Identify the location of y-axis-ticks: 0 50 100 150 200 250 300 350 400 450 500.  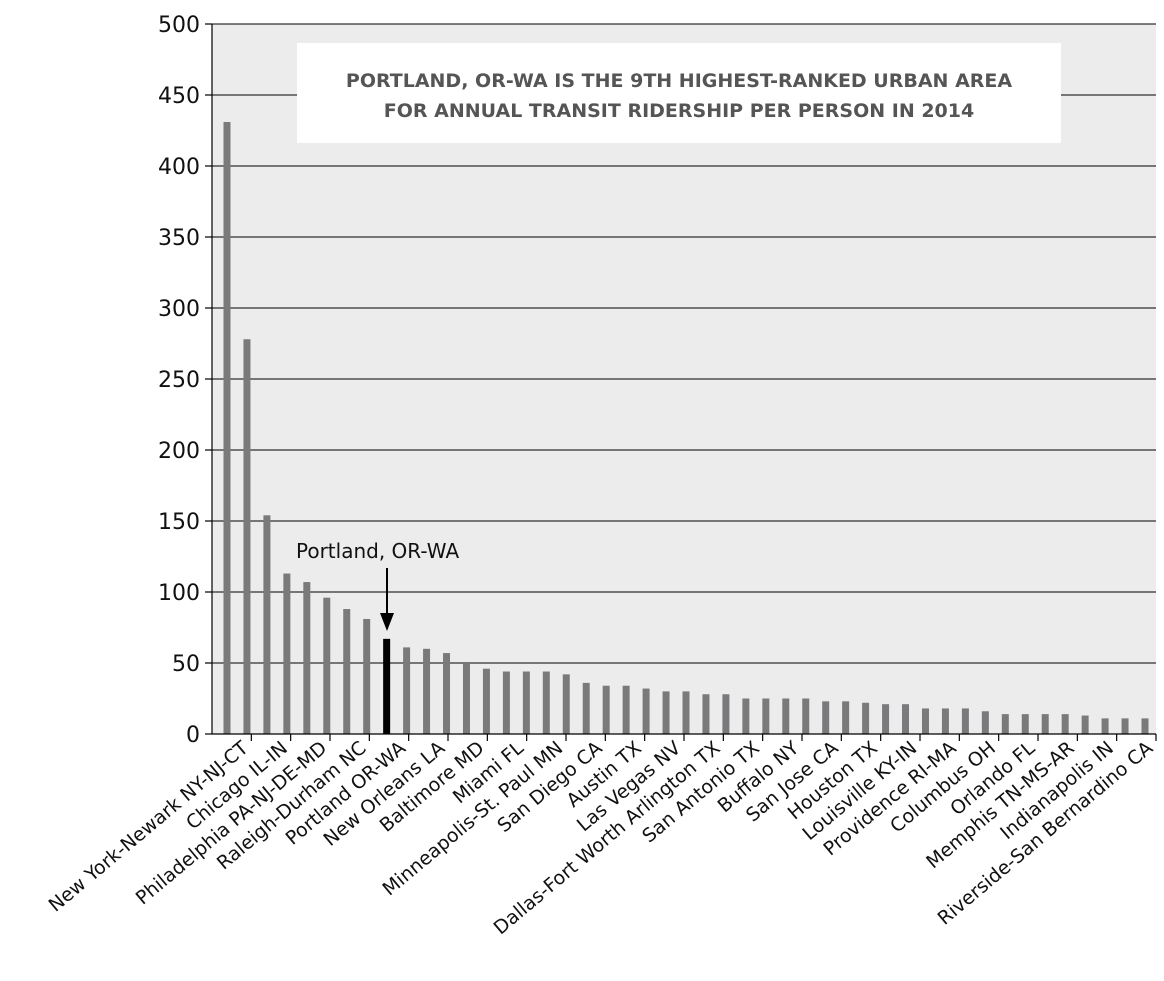
(185, 380).